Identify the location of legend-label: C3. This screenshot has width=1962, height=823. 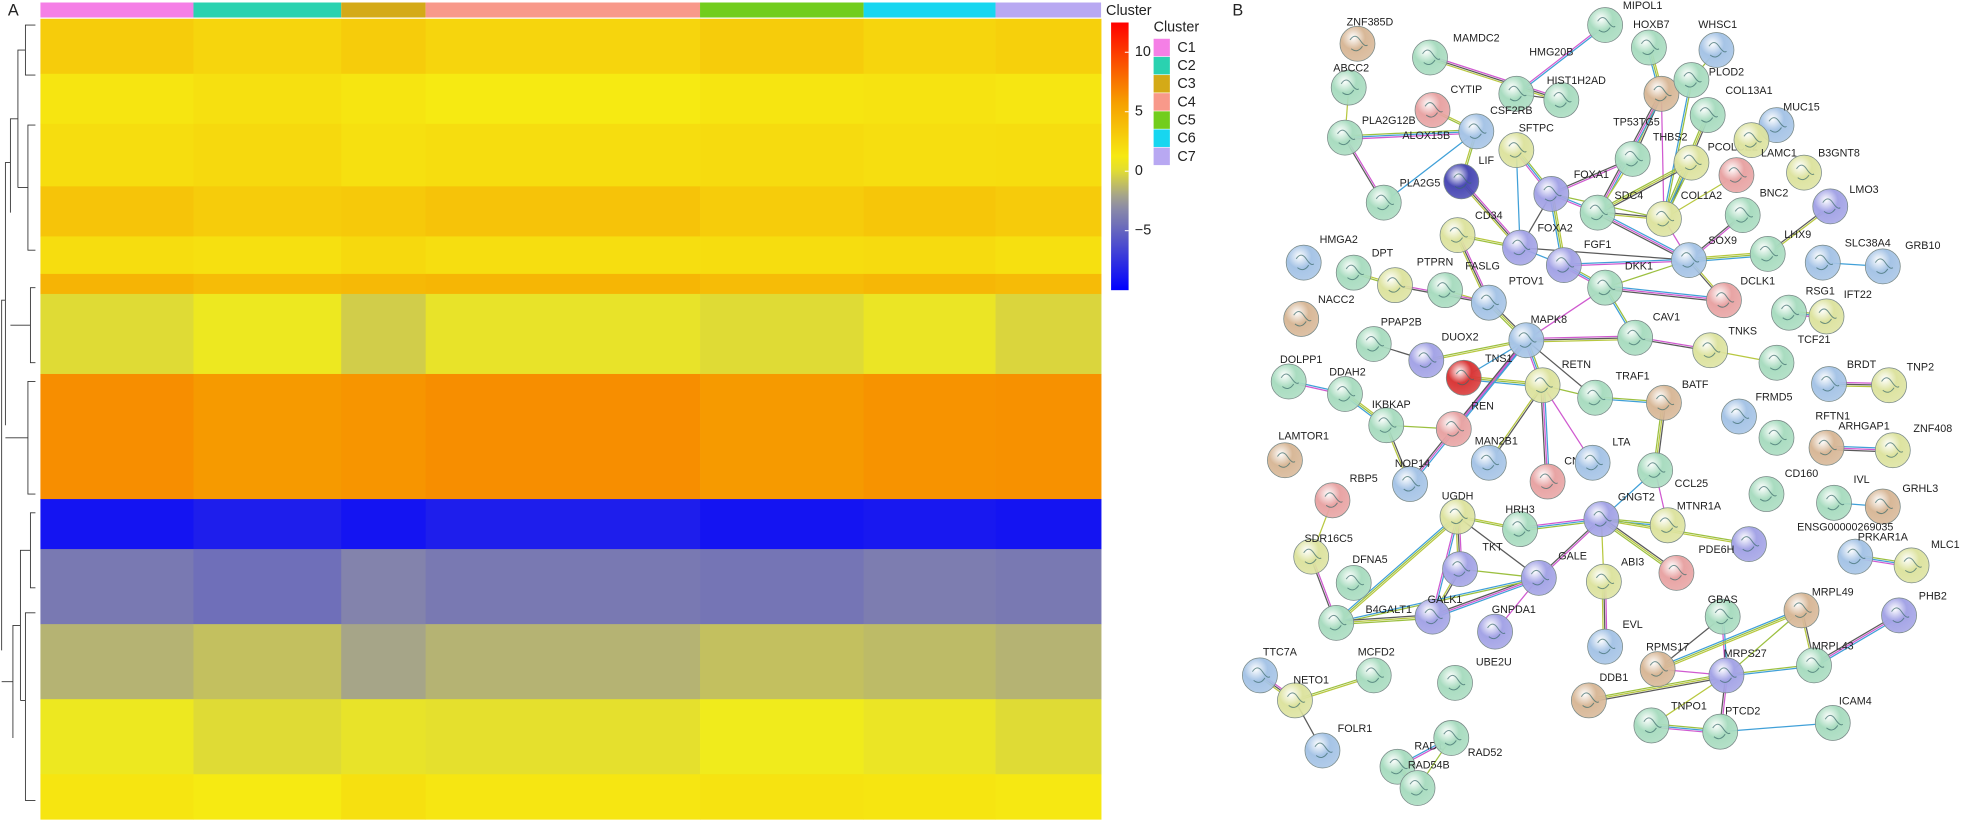
(1186, 84).